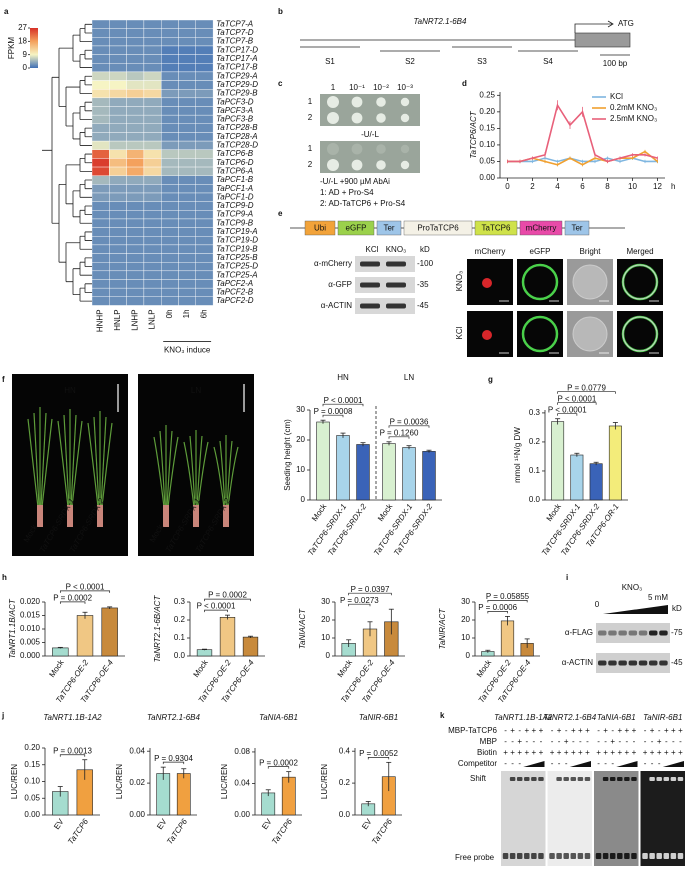 This screenshot has height=872, width=685. I want to click on y-tick-label: 0.2, so click(180, 619).